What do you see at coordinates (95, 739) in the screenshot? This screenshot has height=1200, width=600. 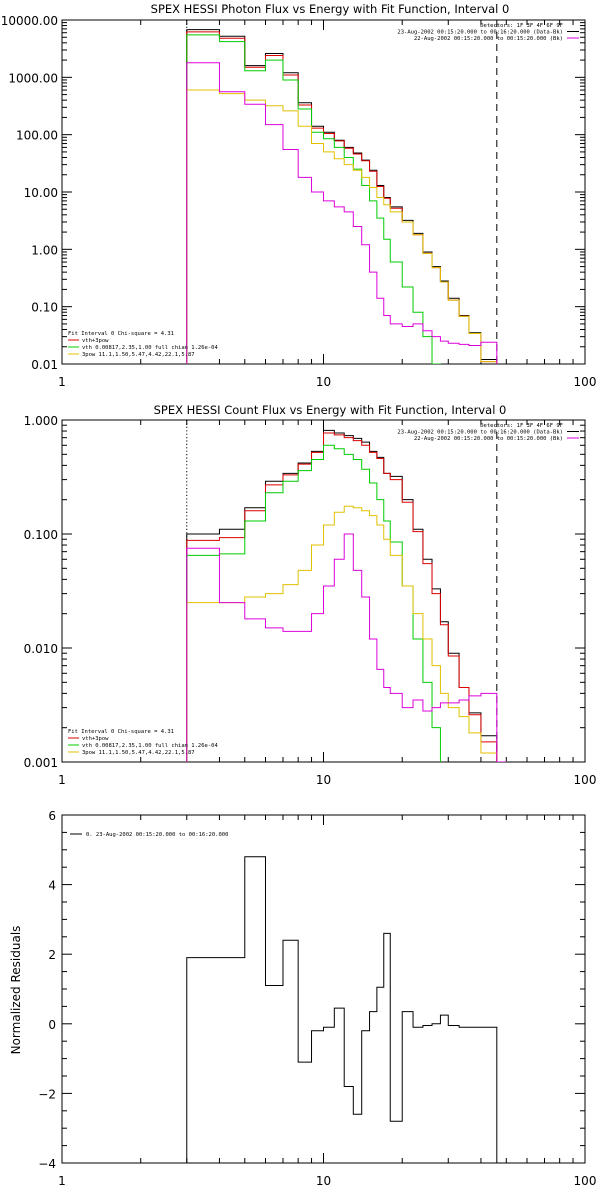 I see `count-flux-legend-bottom-left-entry: vth+3pow` at bounding box center [95, 739].